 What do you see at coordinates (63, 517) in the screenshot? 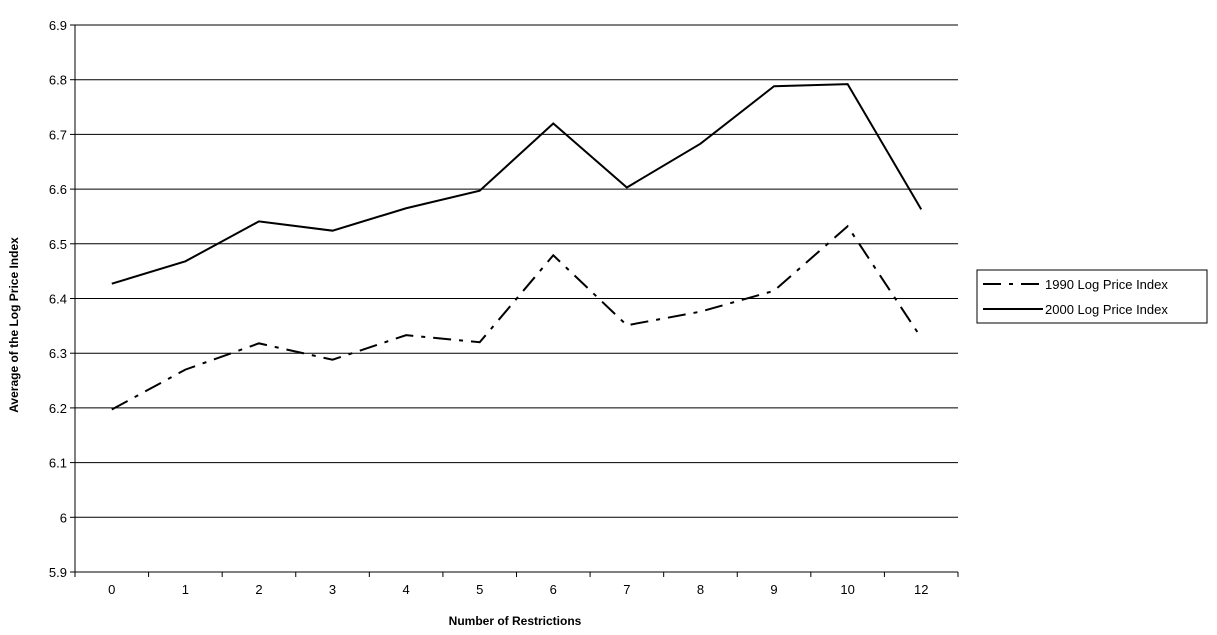
I see `y-tick-label: 6` at bounding box center [63, 517].